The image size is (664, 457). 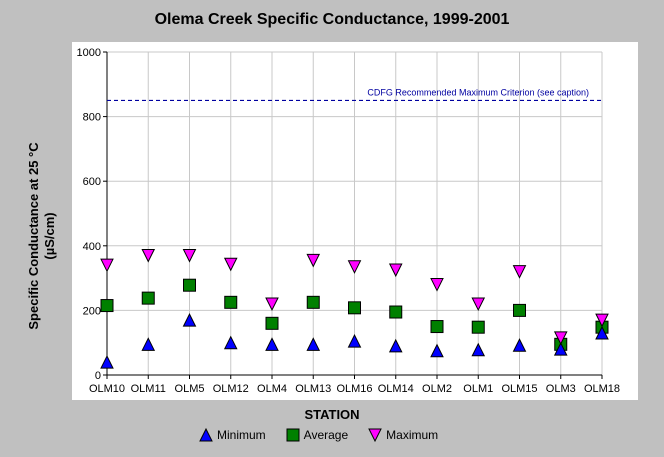 What do you see at coordinates (478, 389) in the screenshot?
I see `x-tick-label: OLM1` at bounding box center [478, 389].